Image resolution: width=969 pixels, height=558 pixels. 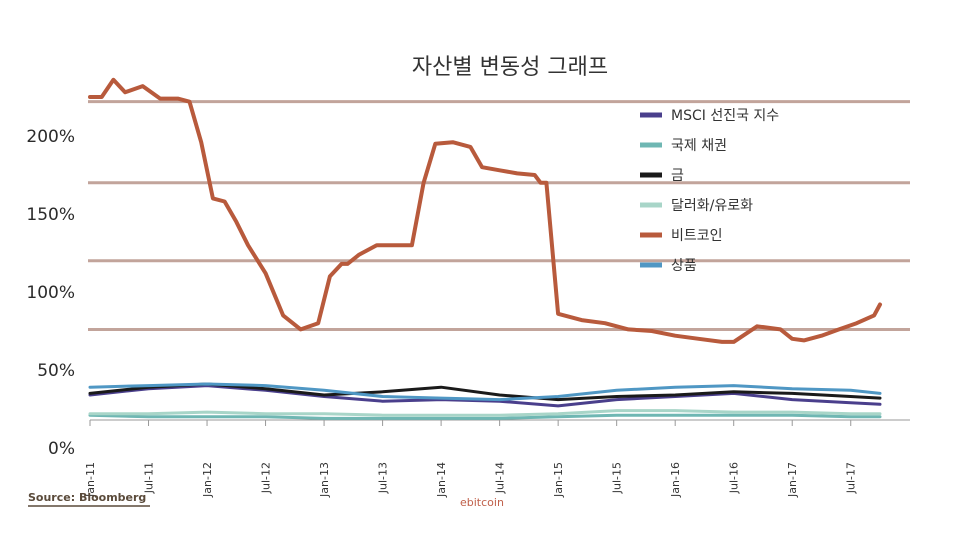 What do you see at coordinates (712, 206) in the screenshot?
I see `legend-label: 달러화/유로화` at bounding box center [712, 206].